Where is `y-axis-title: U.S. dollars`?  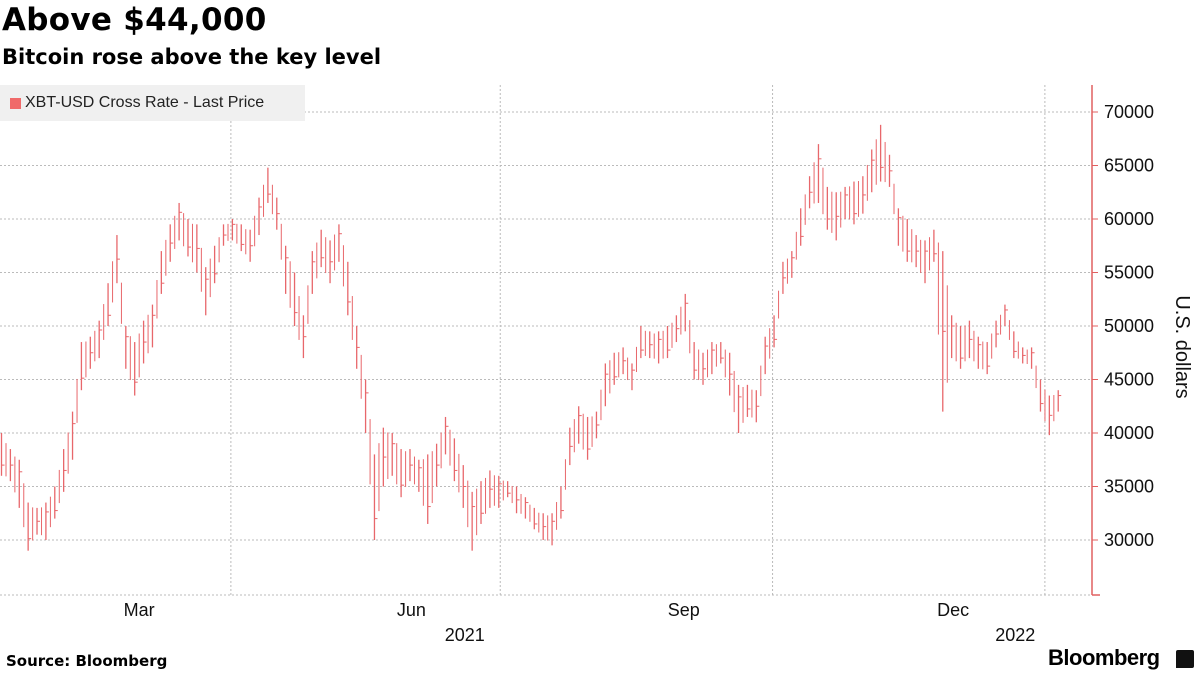
y-axis-title: U.S. dollars is located at coordinates (1182, 346).